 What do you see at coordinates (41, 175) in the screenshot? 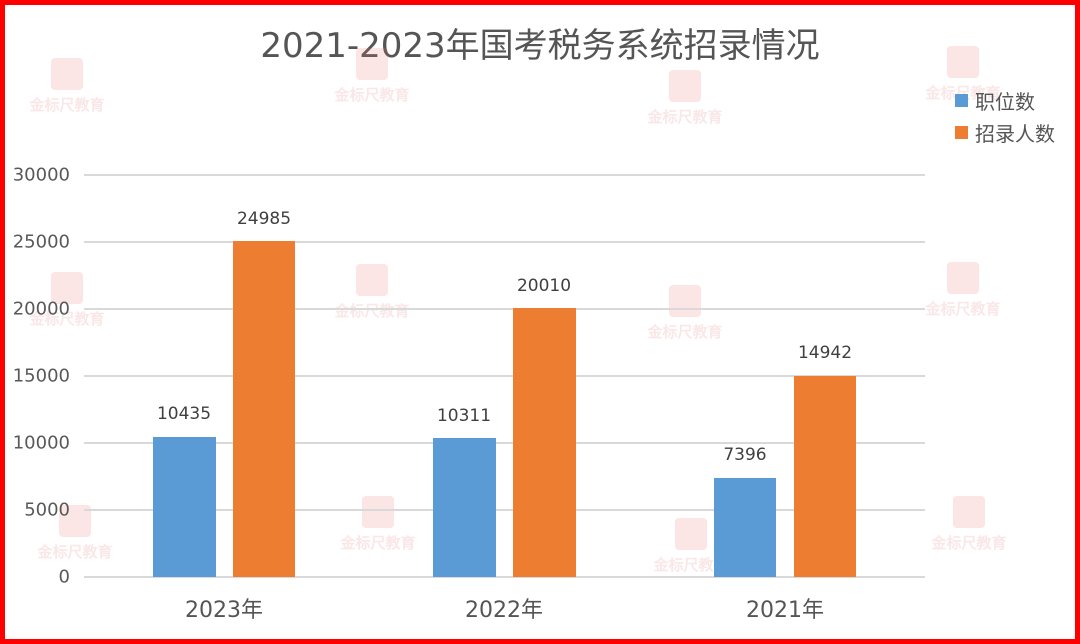
I see `y-tick: 30000` at bounding box center [41, 175].